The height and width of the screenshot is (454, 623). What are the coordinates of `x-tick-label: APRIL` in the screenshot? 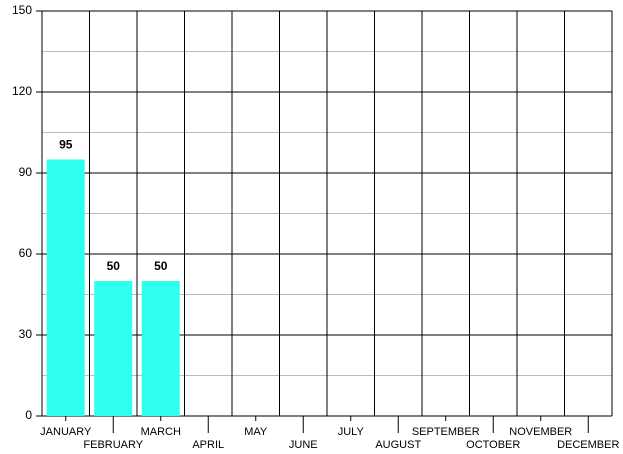 It's located at (208, 445).